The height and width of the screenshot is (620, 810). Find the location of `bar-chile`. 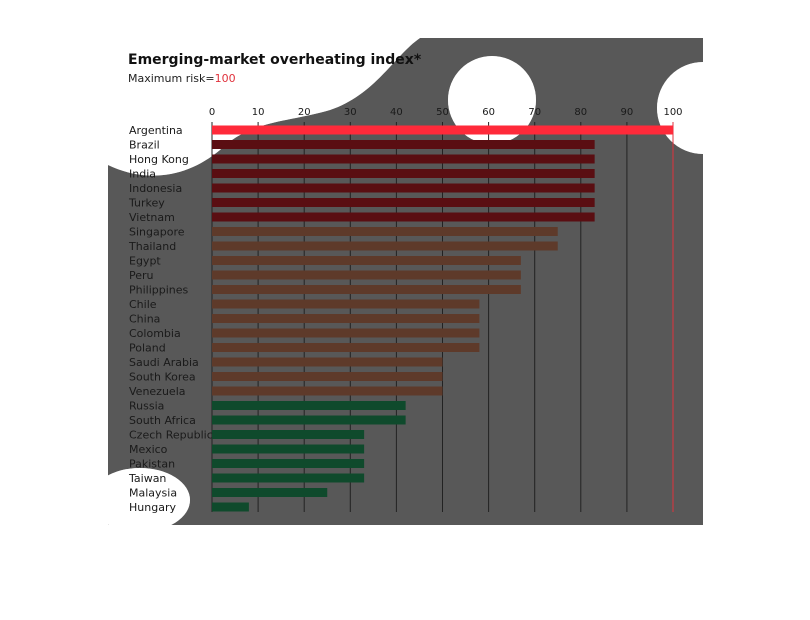

bar-chile is located at coordinates (346, 304).